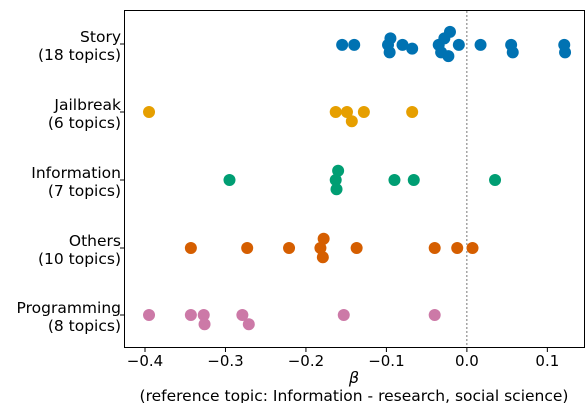  What do you see at coordinates (95, 241) in the screenshot?
I see `category-label: Others` at bounding box center [95, 241].